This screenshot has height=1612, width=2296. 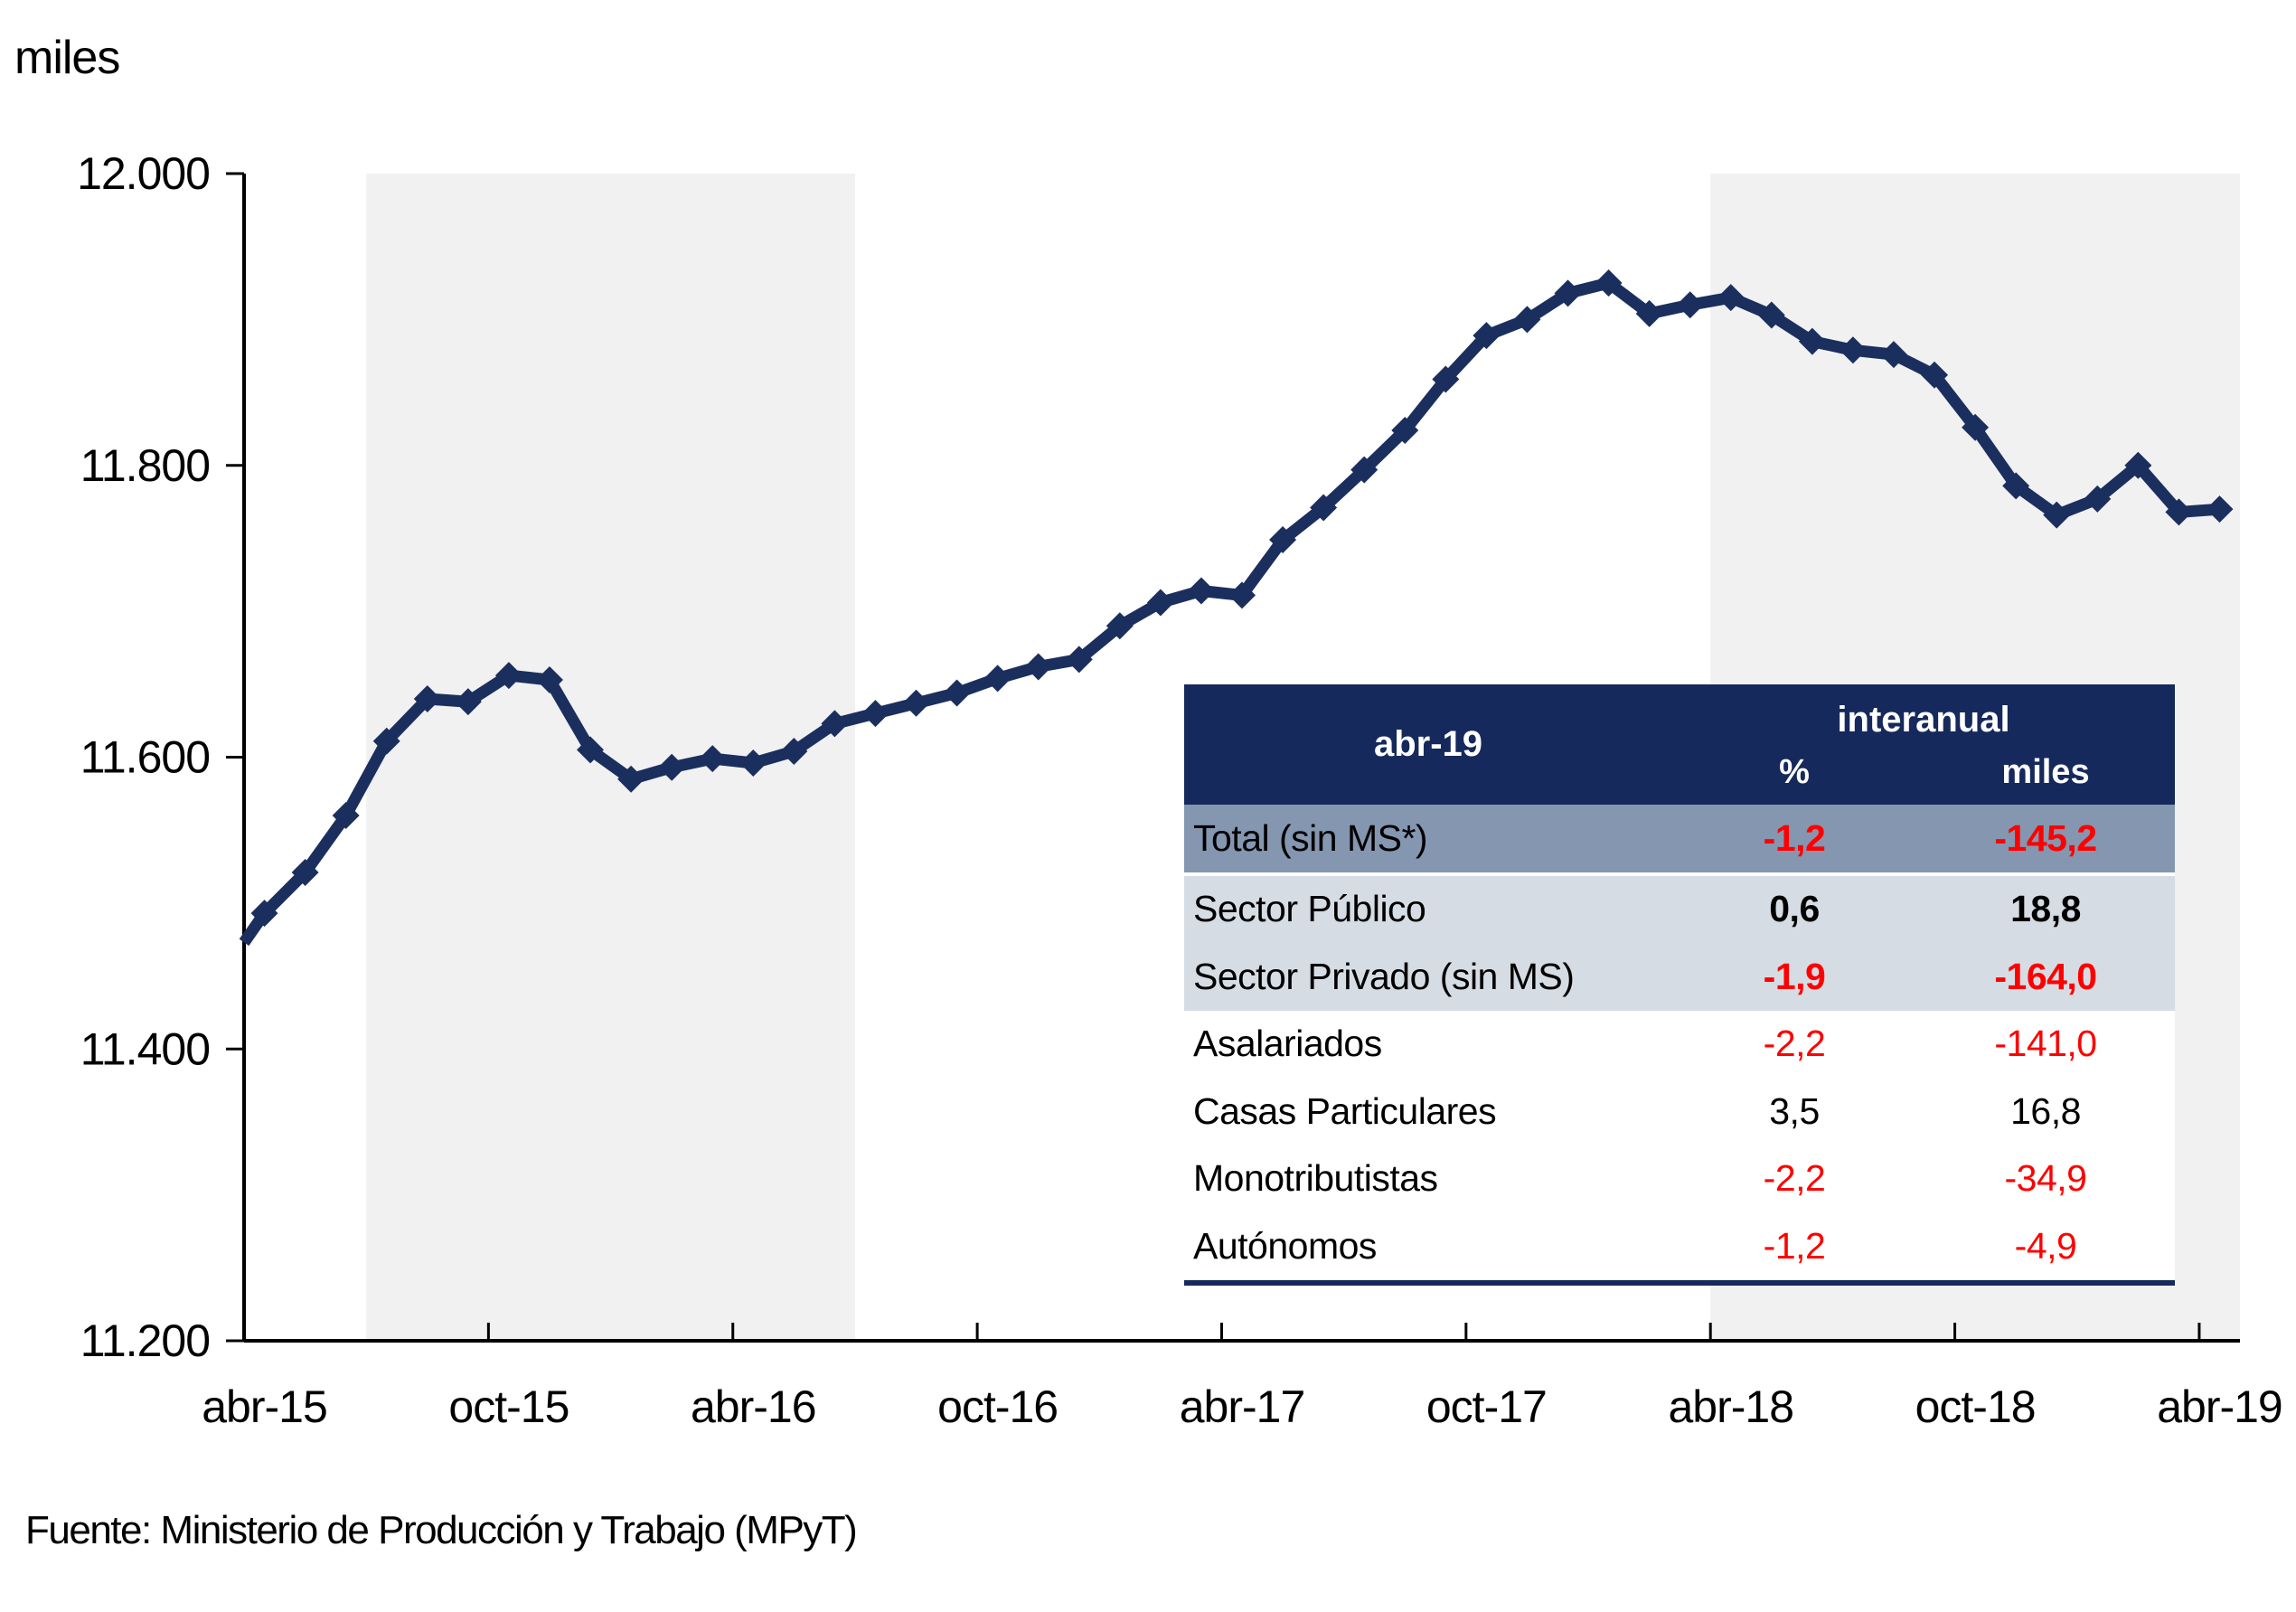 I want to click on table-row: Autónomos -1,2 -4,9, so click(x=1679, y=1246).